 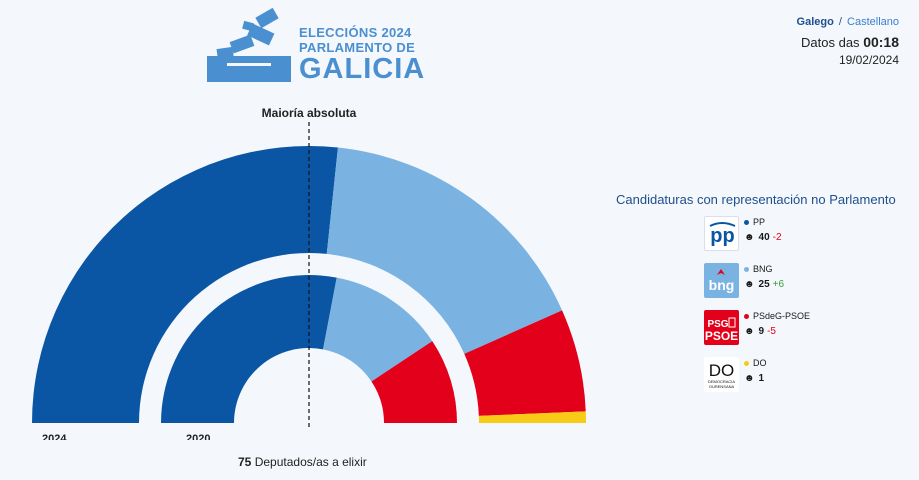 I want to click on party-seats: 1, so click(x=761, y=378).